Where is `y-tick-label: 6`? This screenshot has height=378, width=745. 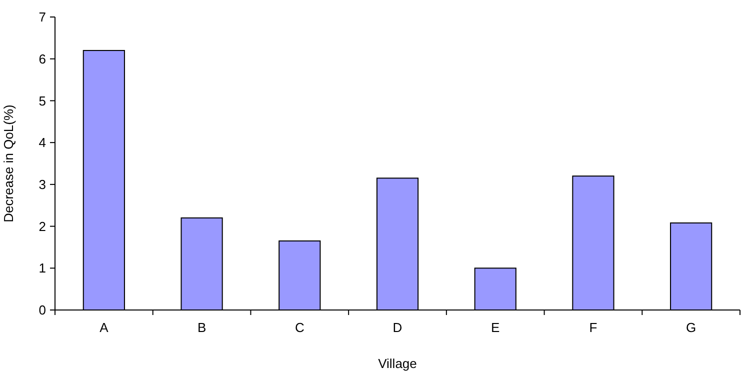
y-tick-label: 6 is located at coordinates (42, 58).